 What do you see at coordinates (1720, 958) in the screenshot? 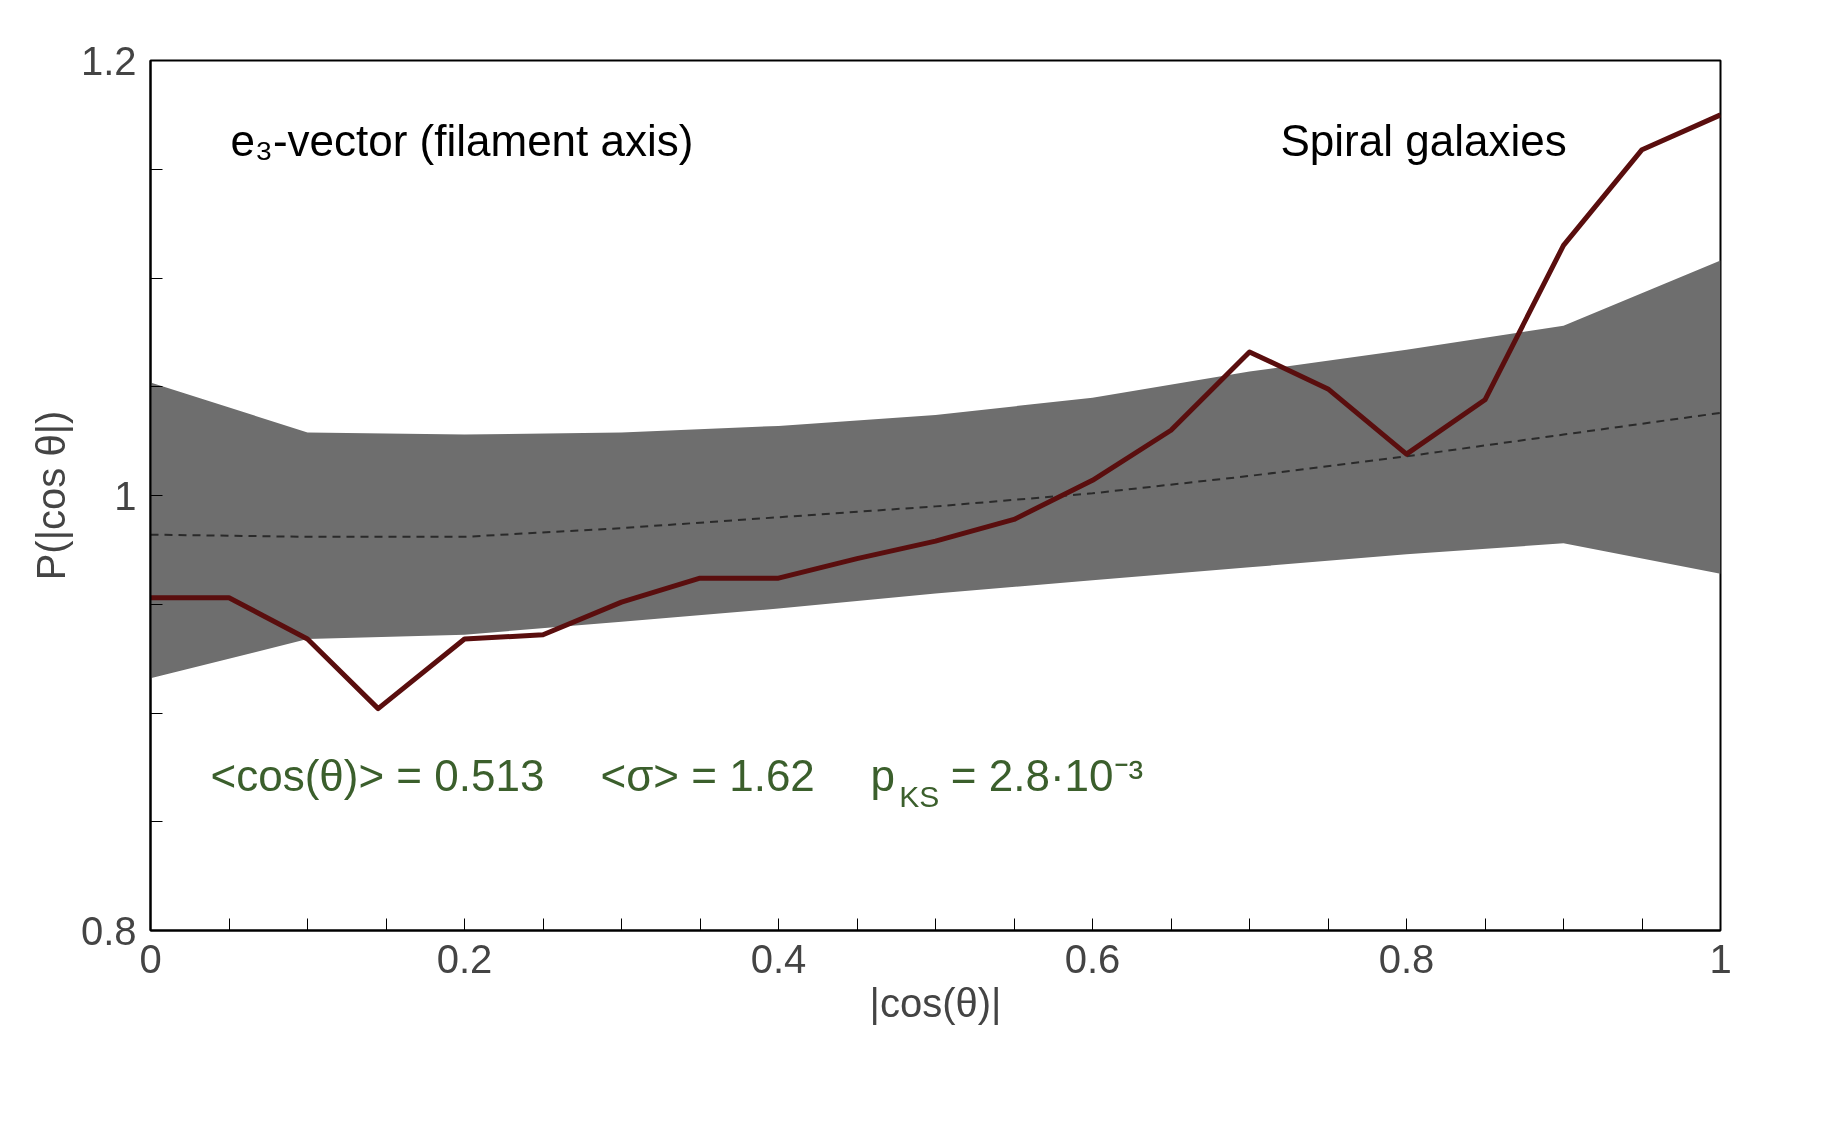
I see `x-tick-label: 1` at bounding box center [1720, 958].